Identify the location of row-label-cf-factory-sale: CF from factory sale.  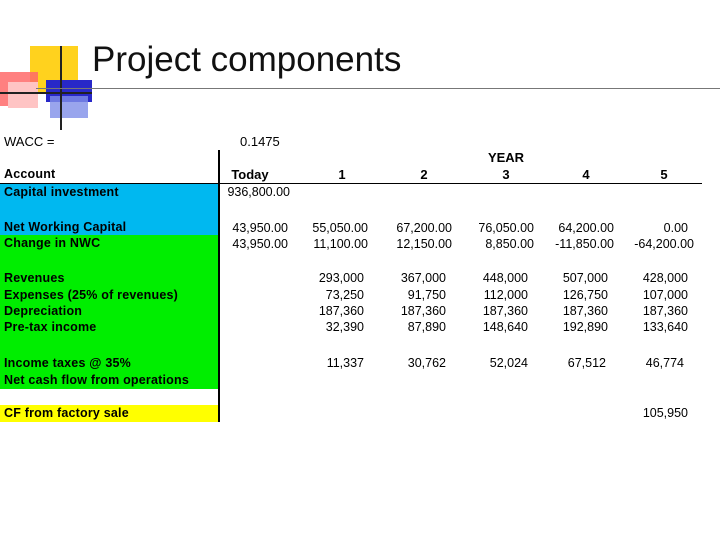
(66, 413).